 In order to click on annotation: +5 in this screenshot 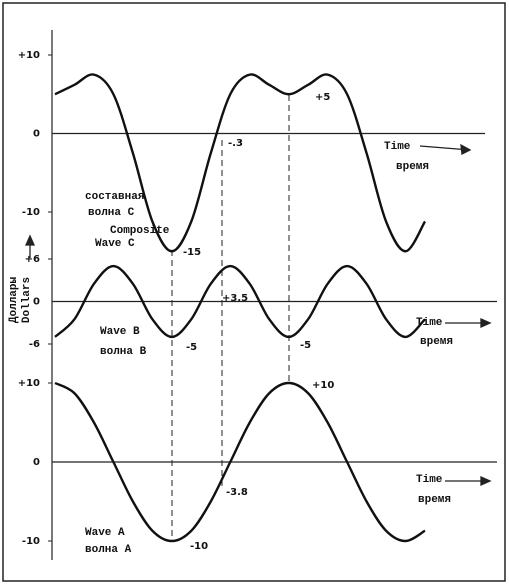, I will do `click(322, 97)`.